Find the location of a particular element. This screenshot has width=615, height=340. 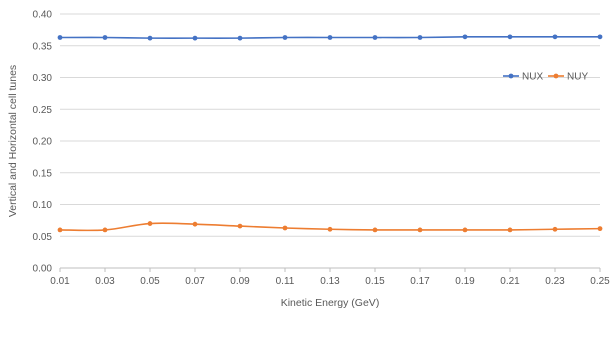

y-axis-title: Vertical and Horizontal cell tunes is located at coordinates (13, 141).